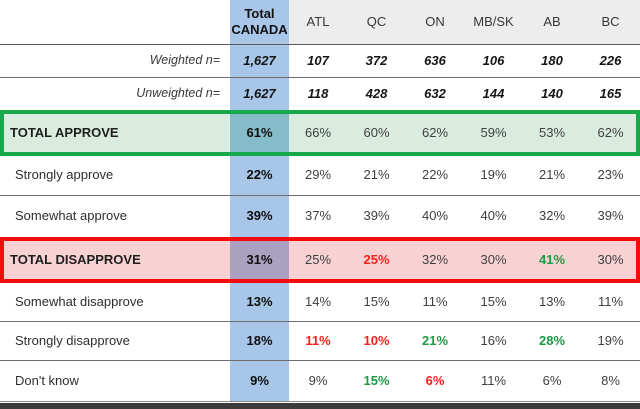  I want to click on column-header-bc: BC, so click(610, 22).